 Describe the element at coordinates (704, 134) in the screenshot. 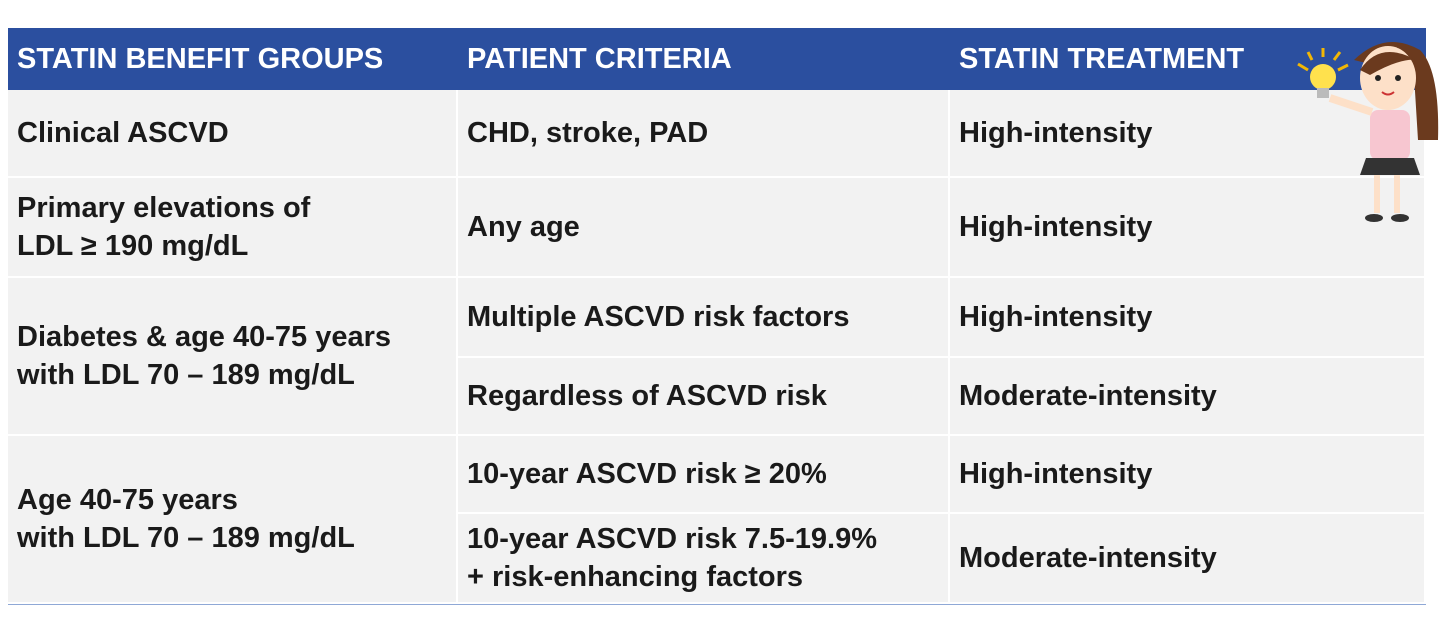

I see `criteria-cell: CHD, stroke, PAD` at that location.